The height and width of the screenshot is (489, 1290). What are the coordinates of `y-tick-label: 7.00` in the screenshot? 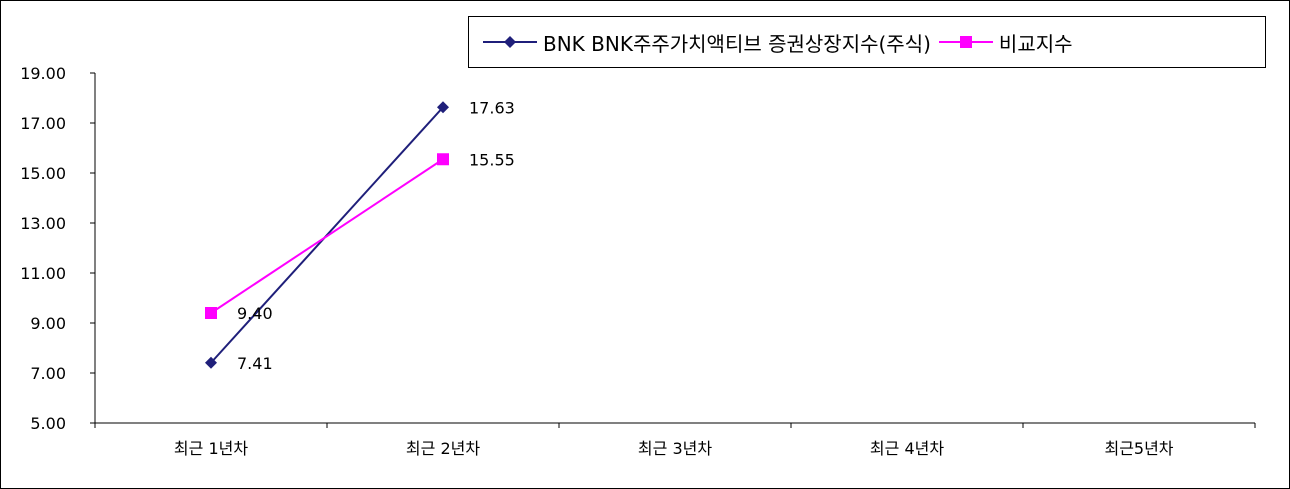 It's located at (48, 373).